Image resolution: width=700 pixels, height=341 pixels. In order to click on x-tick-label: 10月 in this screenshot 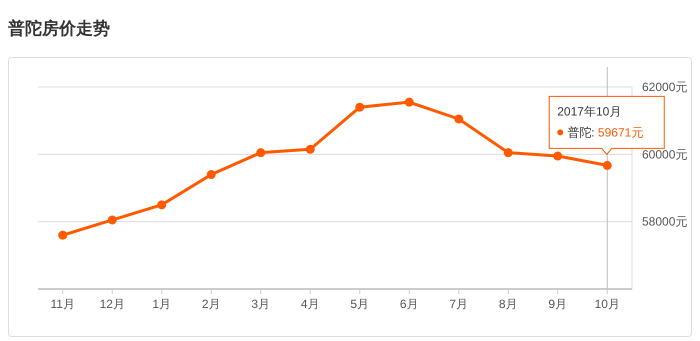, I will do `click(607, 304)`.